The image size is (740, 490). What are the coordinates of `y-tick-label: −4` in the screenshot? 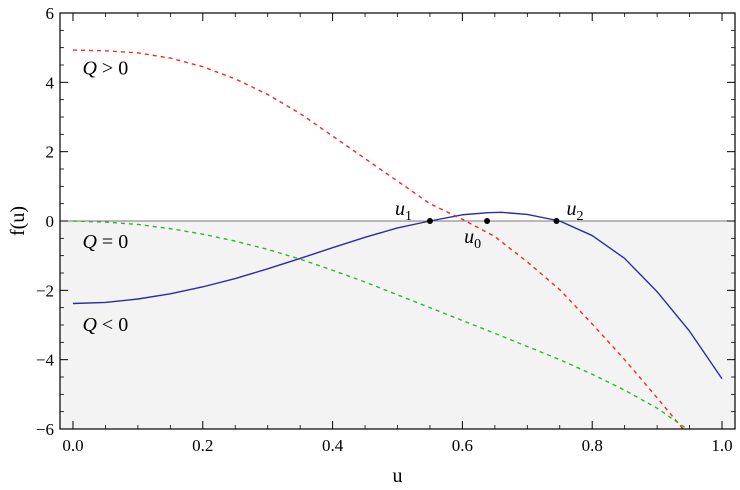 It's located at (45, 360).